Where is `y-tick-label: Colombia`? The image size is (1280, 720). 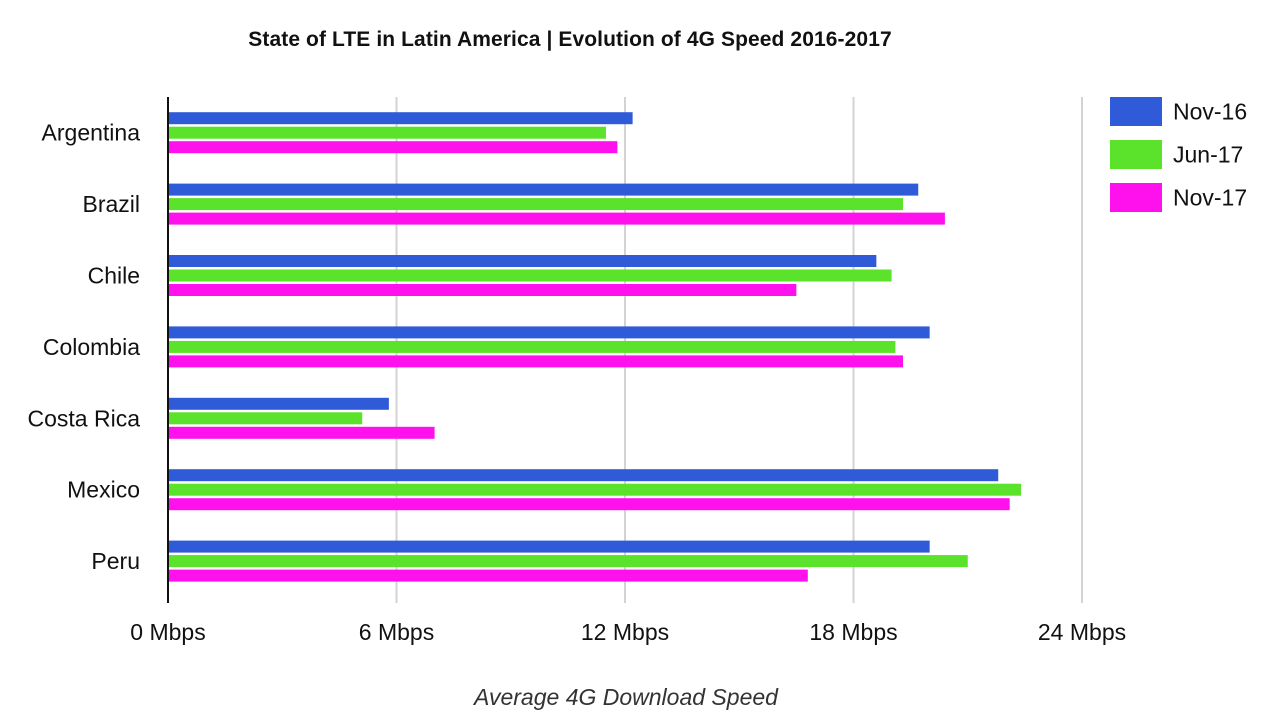
y-tick-label: Colombia is located at coordinates (91, 347).